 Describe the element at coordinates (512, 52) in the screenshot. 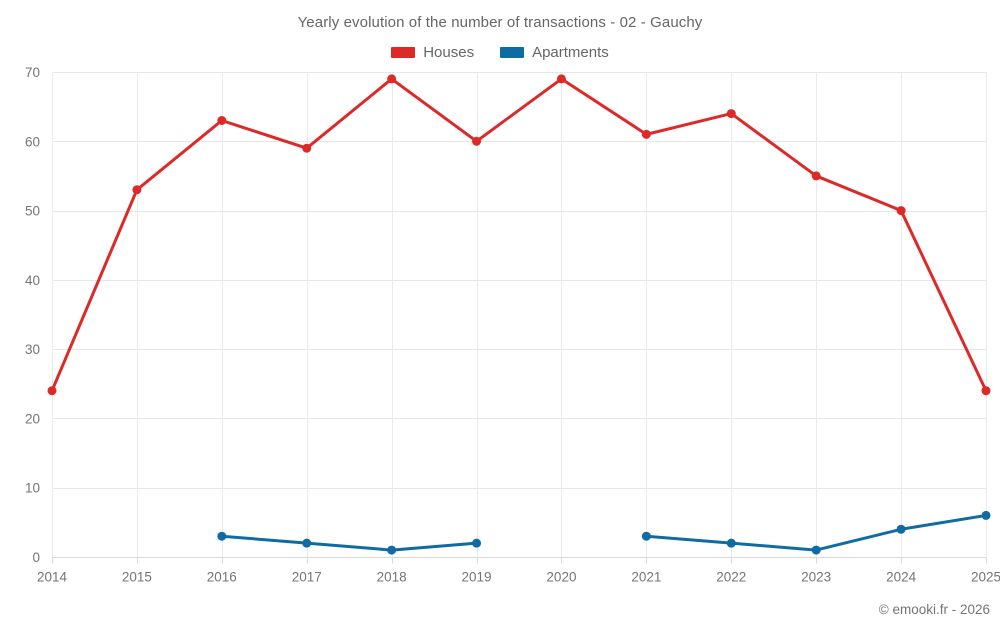

I see `legend-swatch-apartments` at that location.